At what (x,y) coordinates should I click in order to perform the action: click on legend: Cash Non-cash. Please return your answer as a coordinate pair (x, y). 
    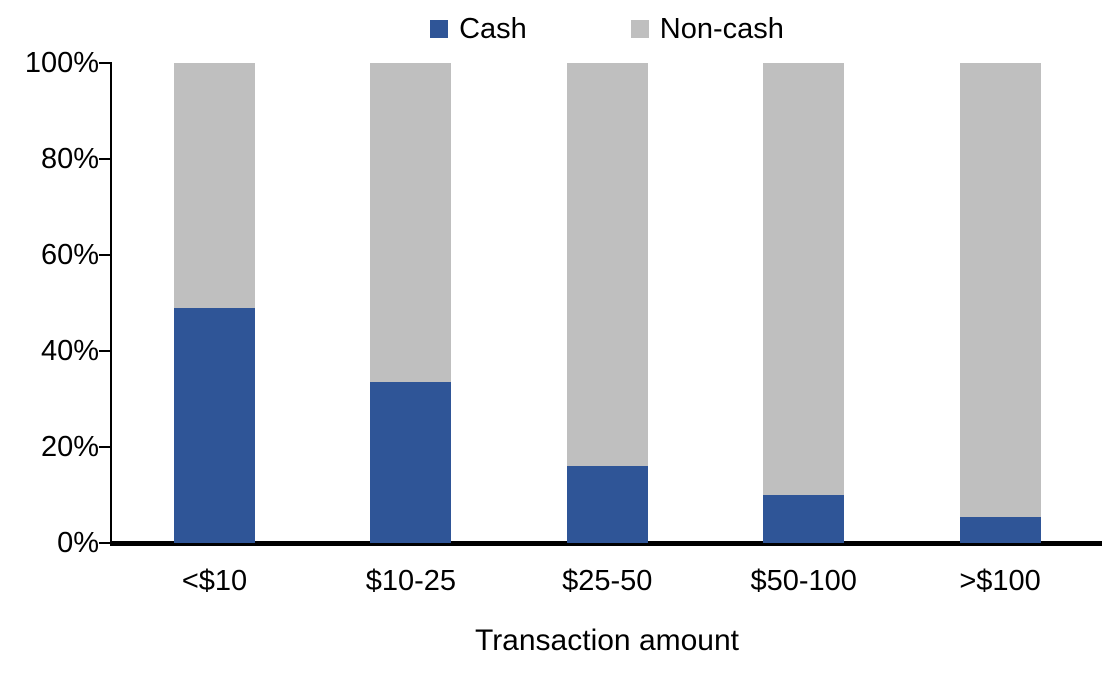
    Looking at the image, I should click on (607, 29).